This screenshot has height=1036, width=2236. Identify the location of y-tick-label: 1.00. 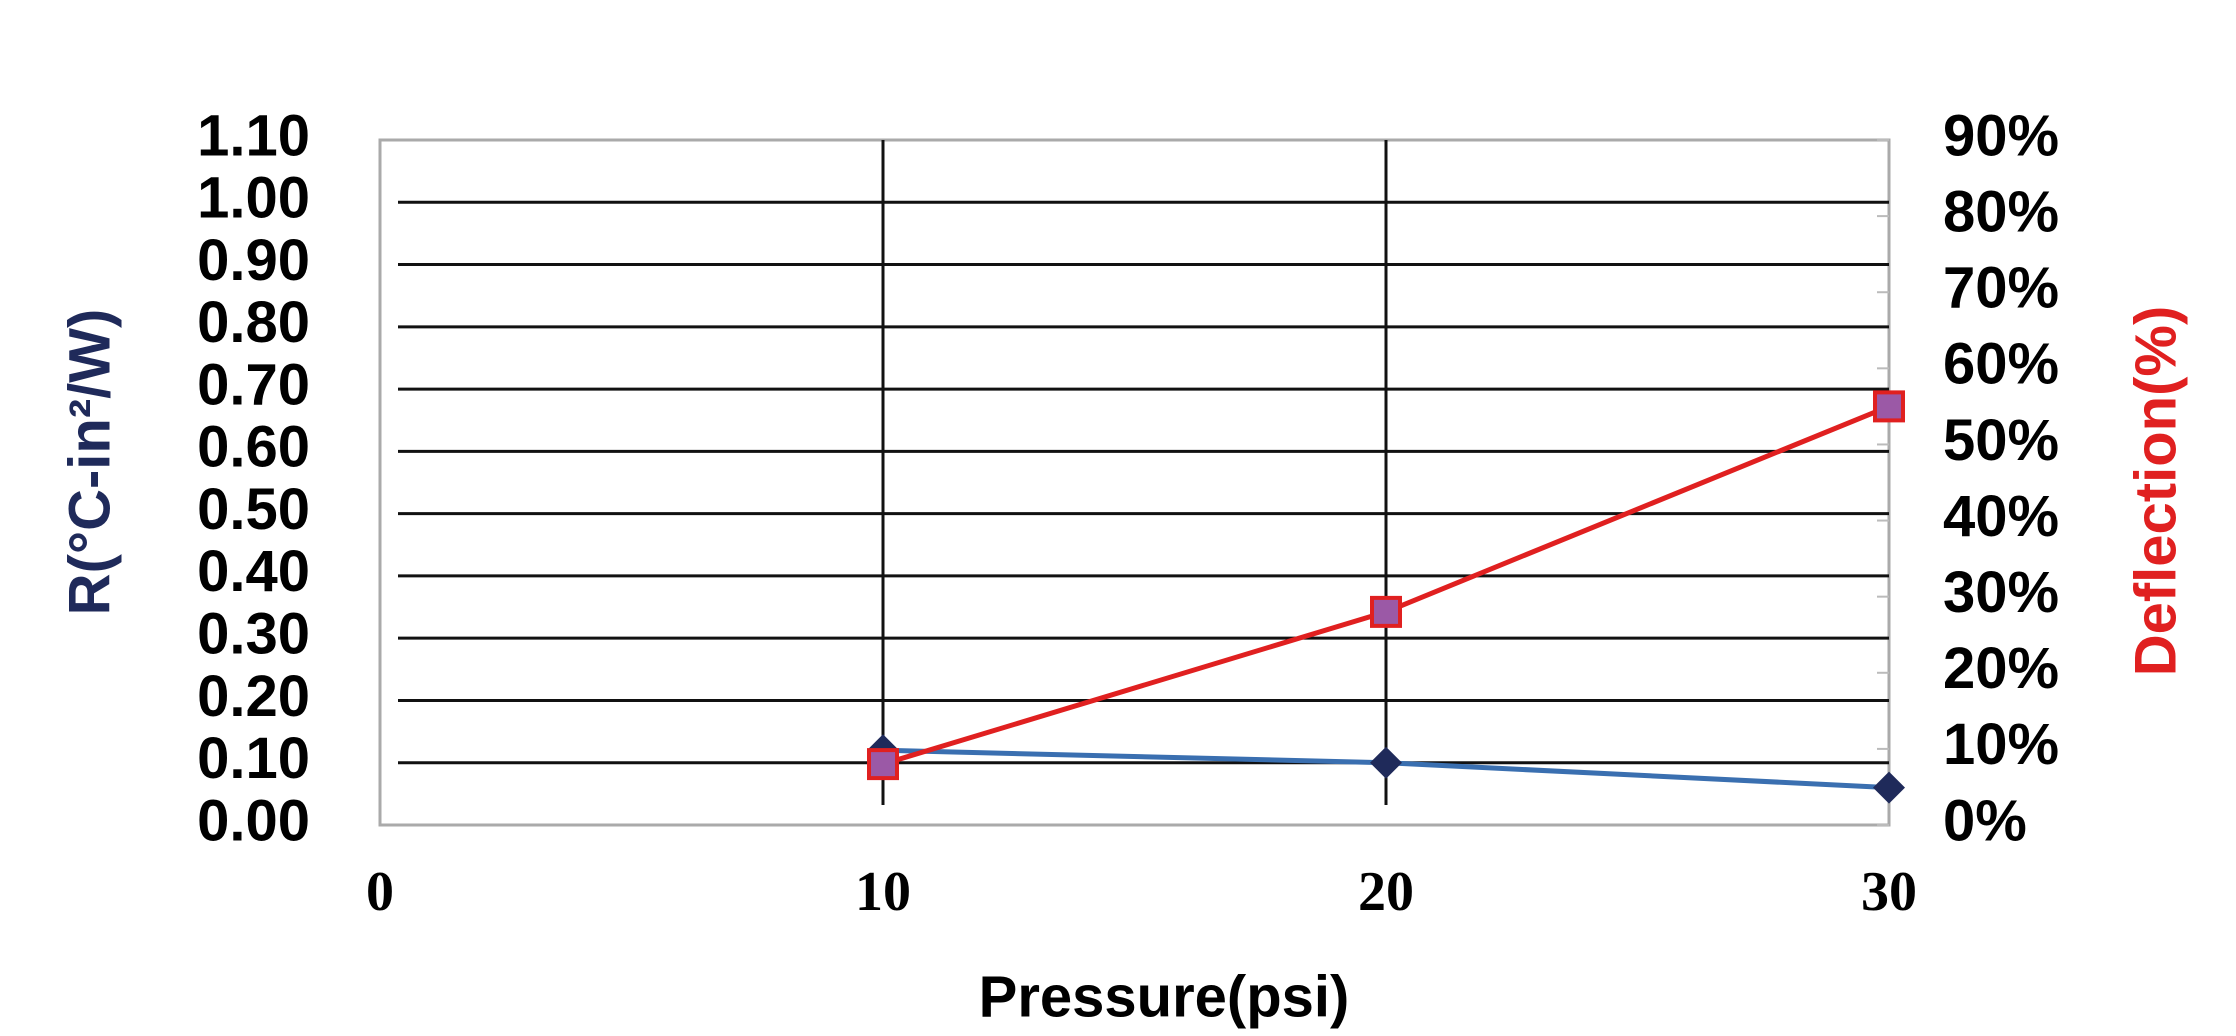
(253, 198).